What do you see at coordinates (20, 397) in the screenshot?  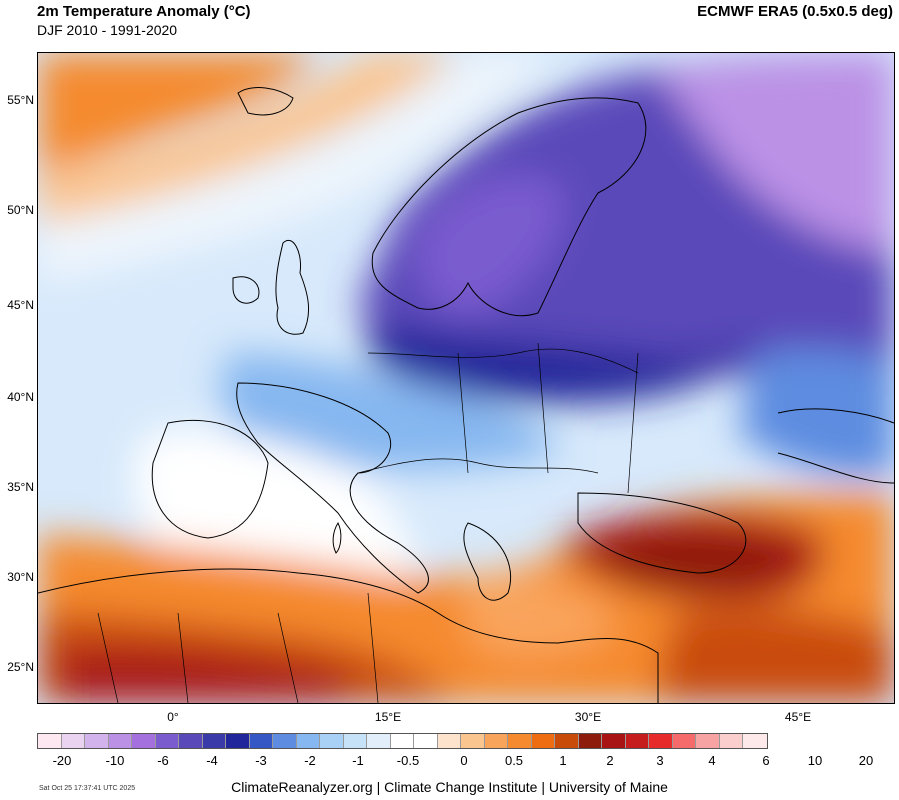 I see `latitude-label: 40°N` at bounding box center [20, 397].